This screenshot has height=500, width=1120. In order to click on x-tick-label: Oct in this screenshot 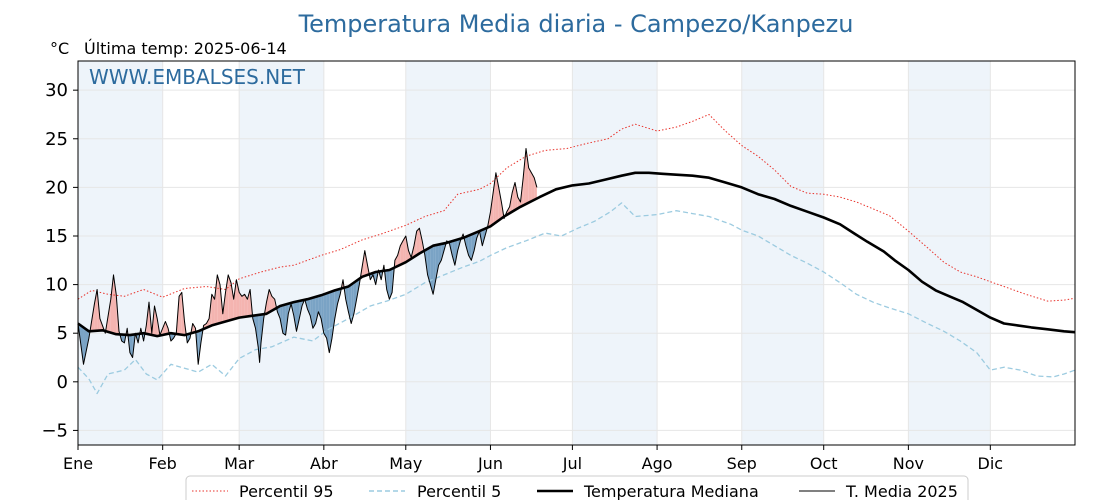, I will do `click(824, 463)`.